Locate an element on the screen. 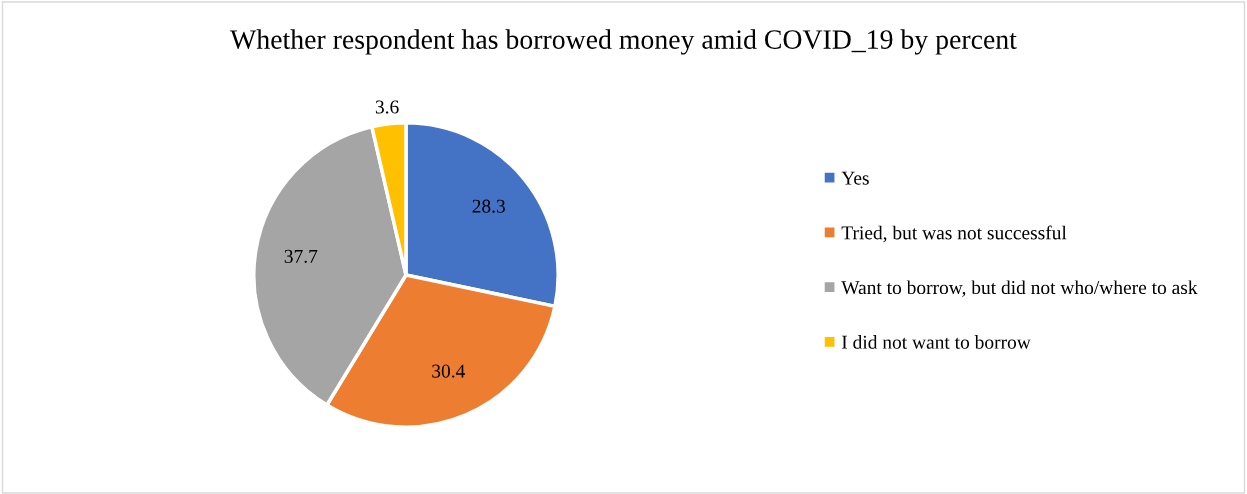 The image size is (1247, 494). data-label: 28.3 is located at coordinates (488, 206).